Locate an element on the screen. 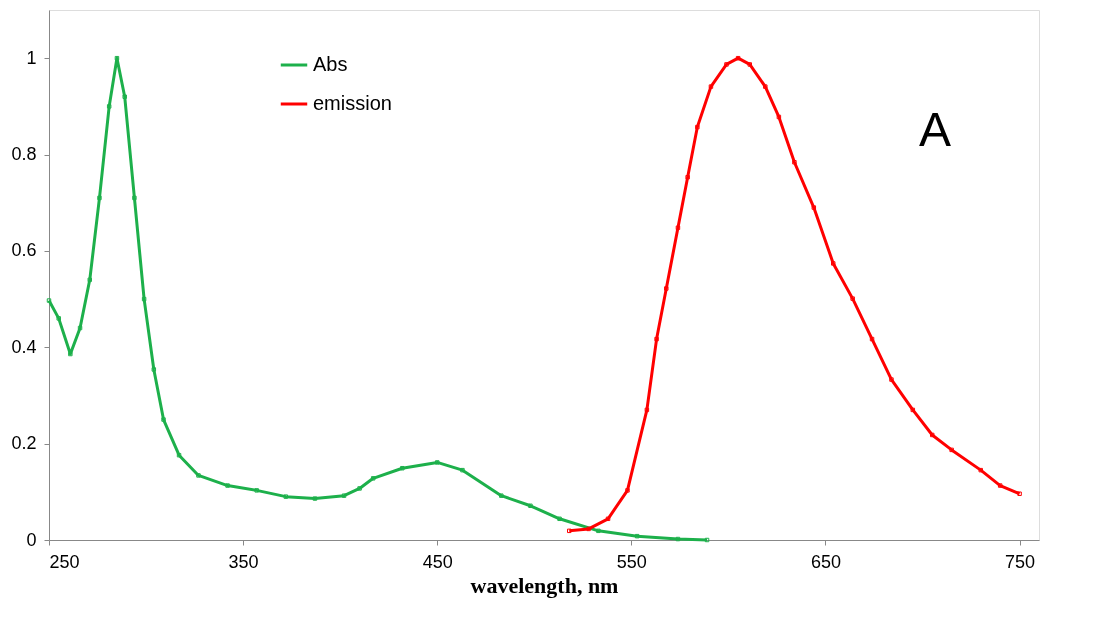 This screenshot has height=634, width=1096. y-tick-label: 0.8 is located at coordinates (24, 154).